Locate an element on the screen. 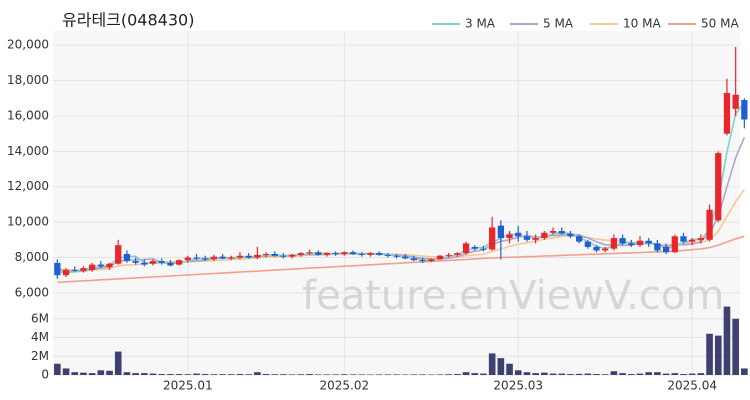  legend-label: 10 MA is located at coordinates (642, 24).